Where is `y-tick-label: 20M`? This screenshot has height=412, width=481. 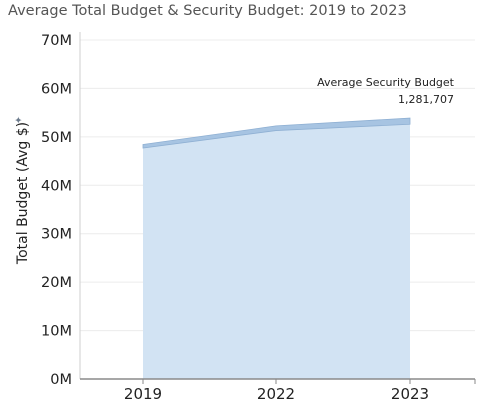
y-tick-label: 20M is located at coordinates (56, 283).